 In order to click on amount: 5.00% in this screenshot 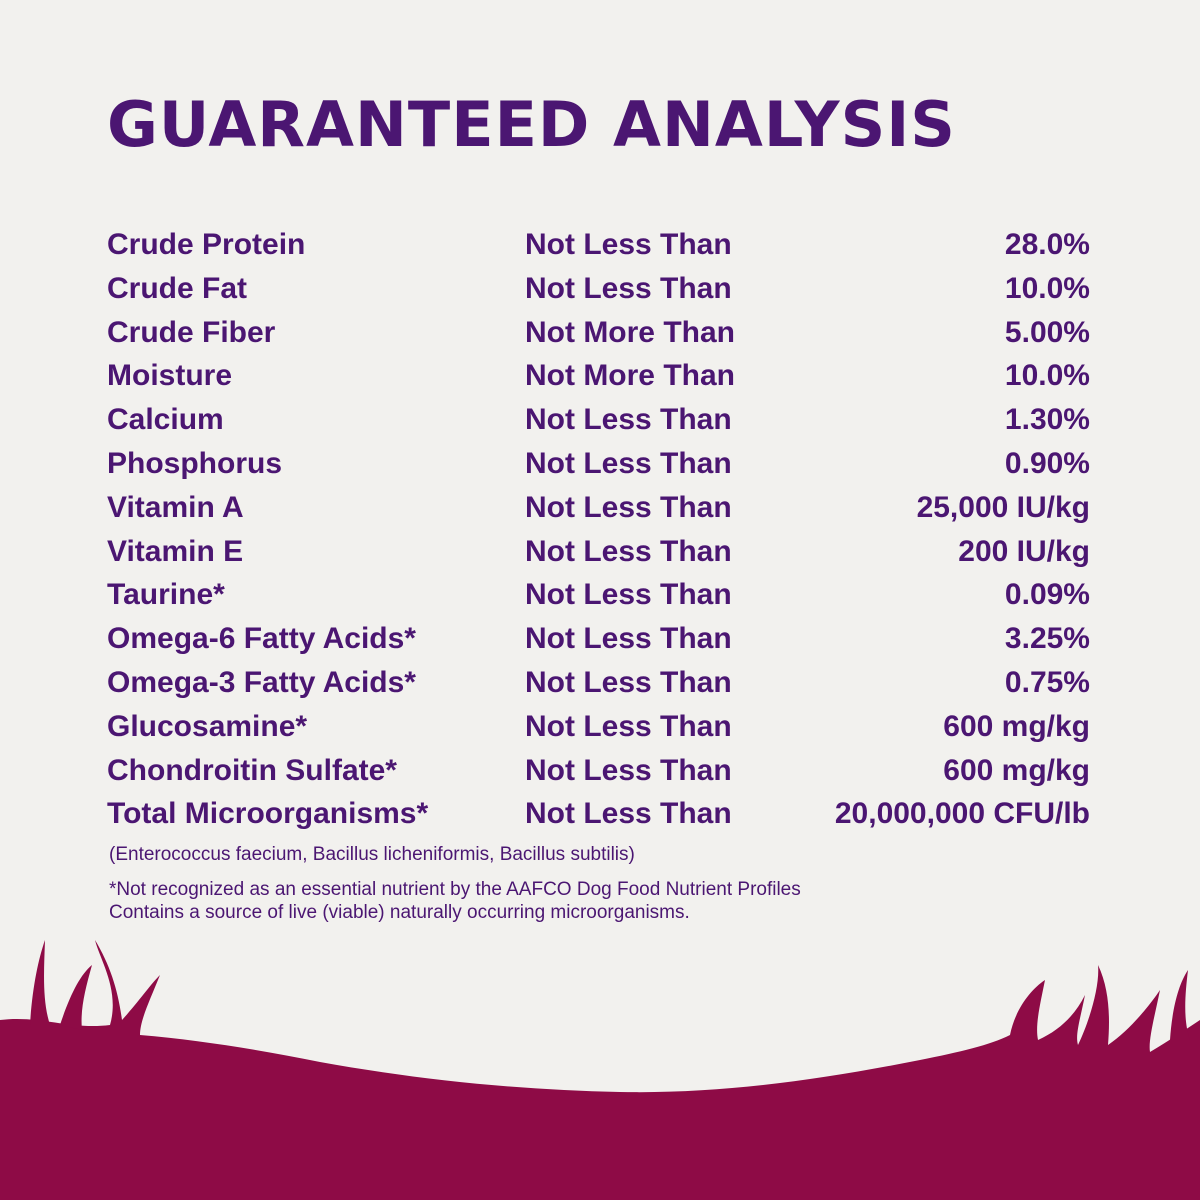, I will do `click(1047, 332)`.